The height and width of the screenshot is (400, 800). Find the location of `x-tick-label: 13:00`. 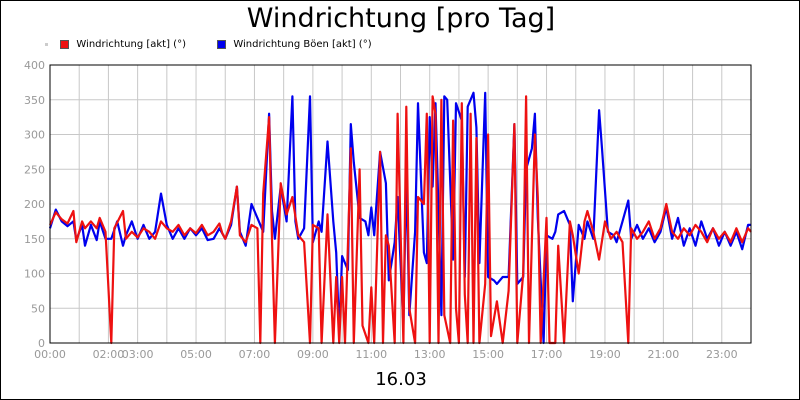

x-tick-label: 13:00 is located at coordinates (430, 354).